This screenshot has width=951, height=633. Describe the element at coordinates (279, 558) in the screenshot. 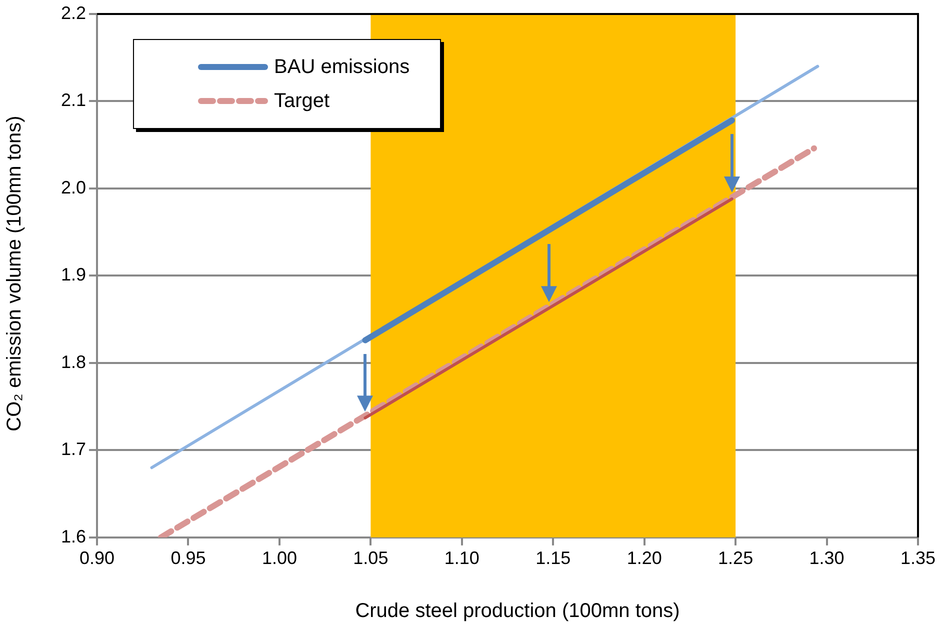

I see `x-tick-label: 1.00` at that location.